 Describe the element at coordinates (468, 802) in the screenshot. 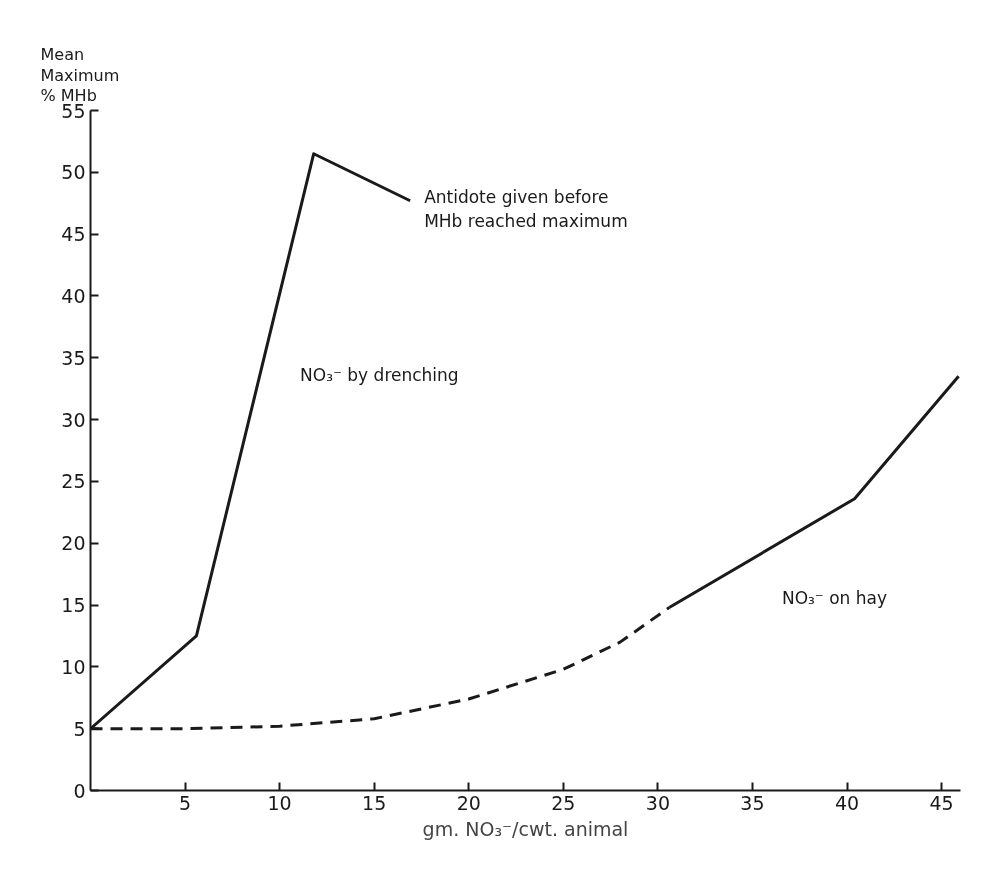

I see `x-tick-label: 20` at that location.